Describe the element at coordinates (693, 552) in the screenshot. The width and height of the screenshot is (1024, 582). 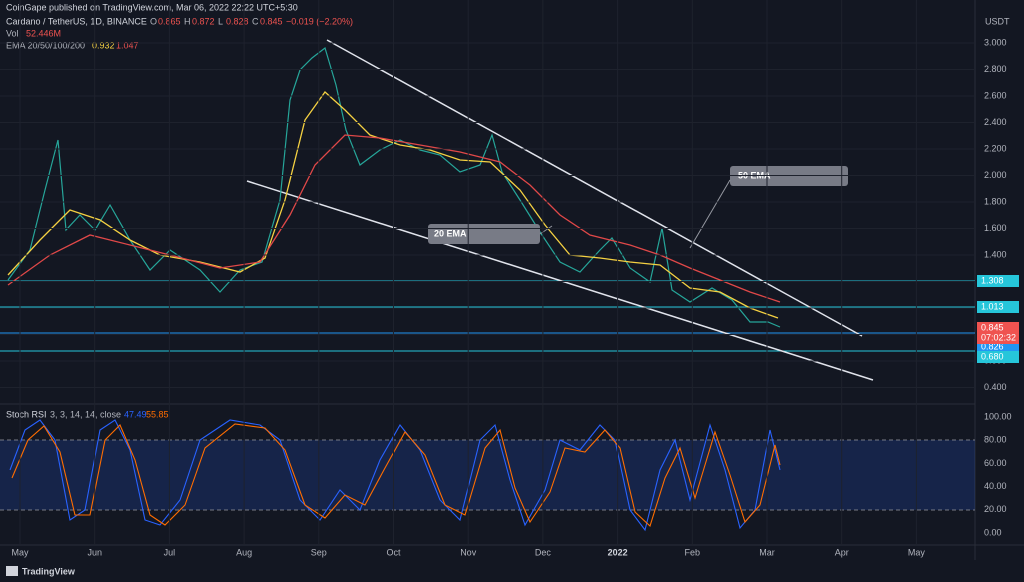
I see `time-tick: Feb` at that location.